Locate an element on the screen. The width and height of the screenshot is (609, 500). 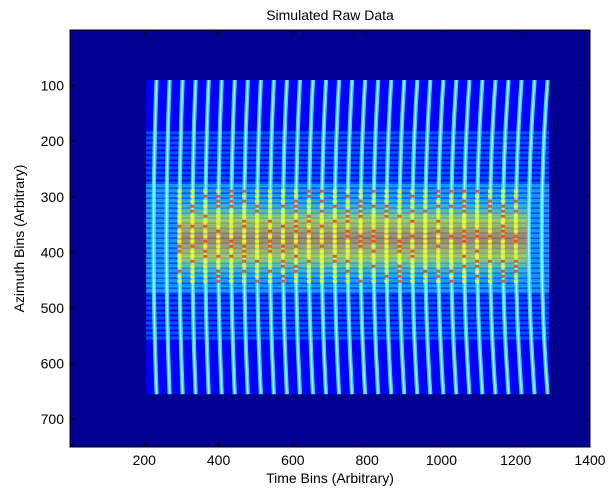
y-tick-label: 100 is located at coordinates (53, 86).